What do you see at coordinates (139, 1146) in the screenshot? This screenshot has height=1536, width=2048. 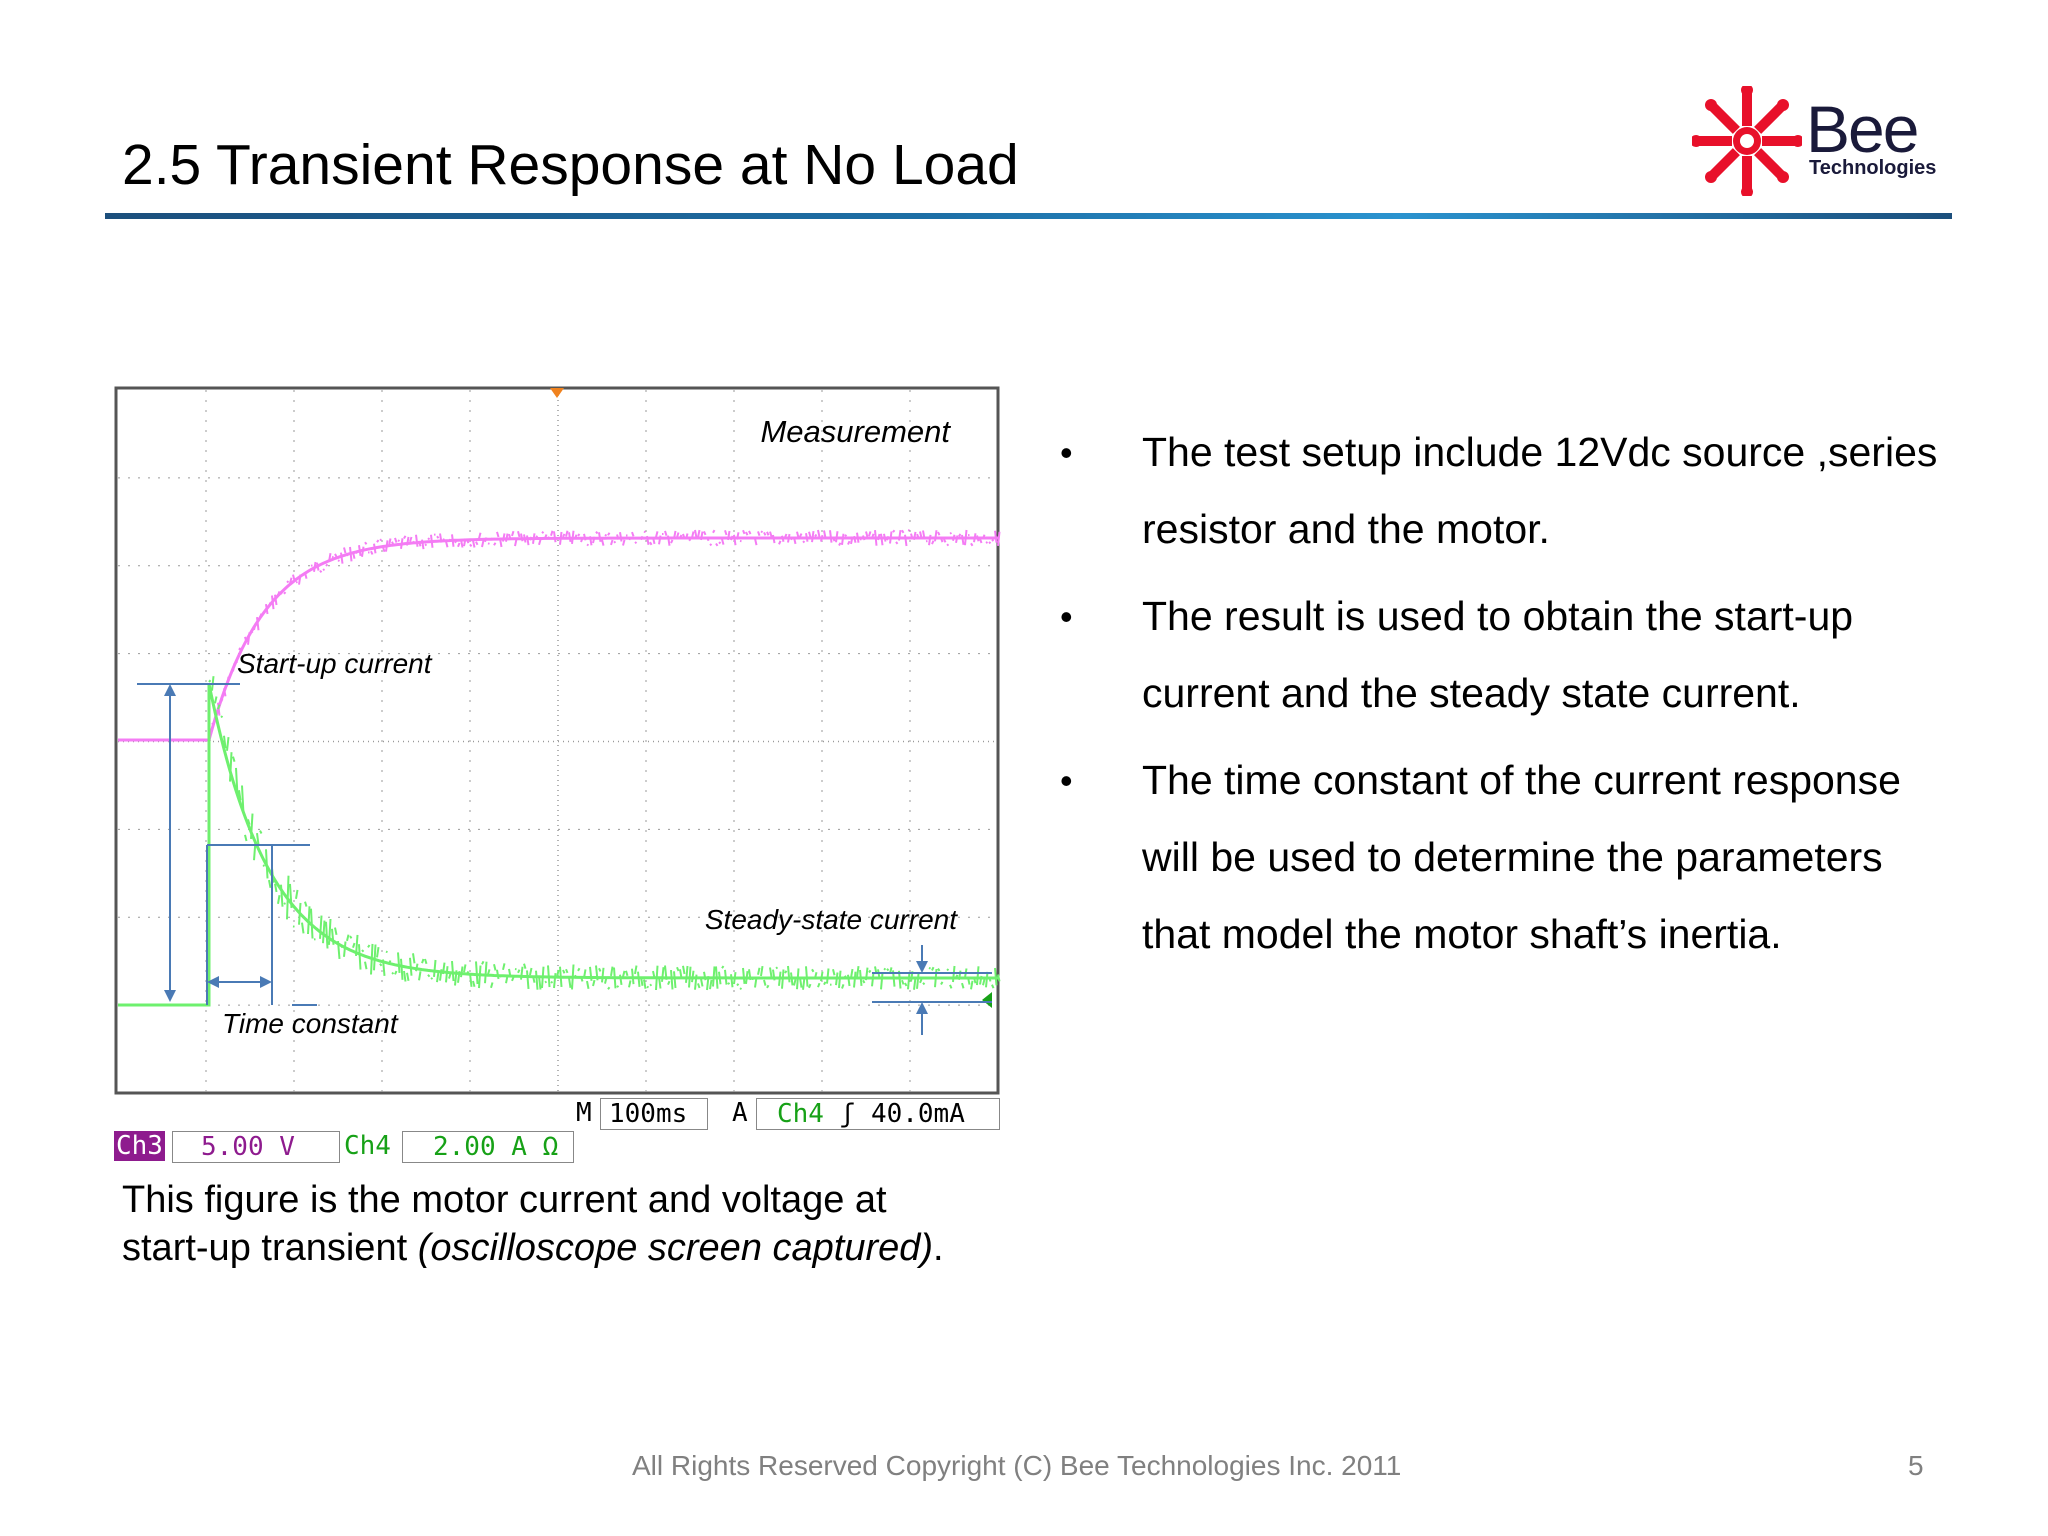 I see `ch3-tag: Ch3` at bounding box center [139, 1146].